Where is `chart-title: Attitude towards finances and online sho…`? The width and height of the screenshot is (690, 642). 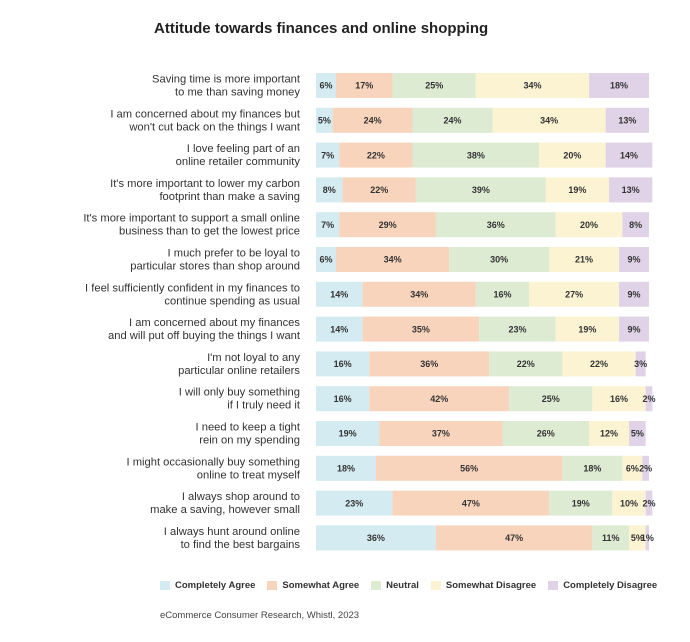
chart-title: Attitude towards finances and online sho… is located at coordinates (321, 28).